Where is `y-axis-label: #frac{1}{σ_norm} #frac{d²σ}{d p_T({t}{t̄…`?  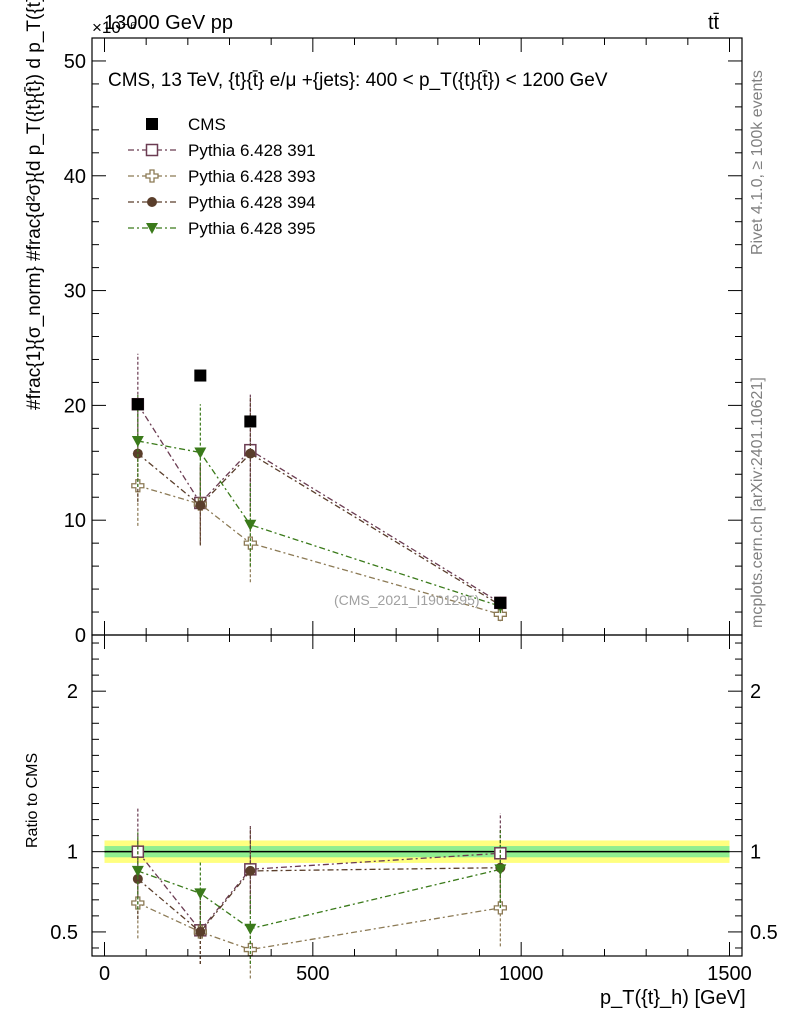
y-axis-label: #frac{1}{σ_norm} #frac{d²σ}{d p_T({t}{t̄… is located at coordinates (34, 205).